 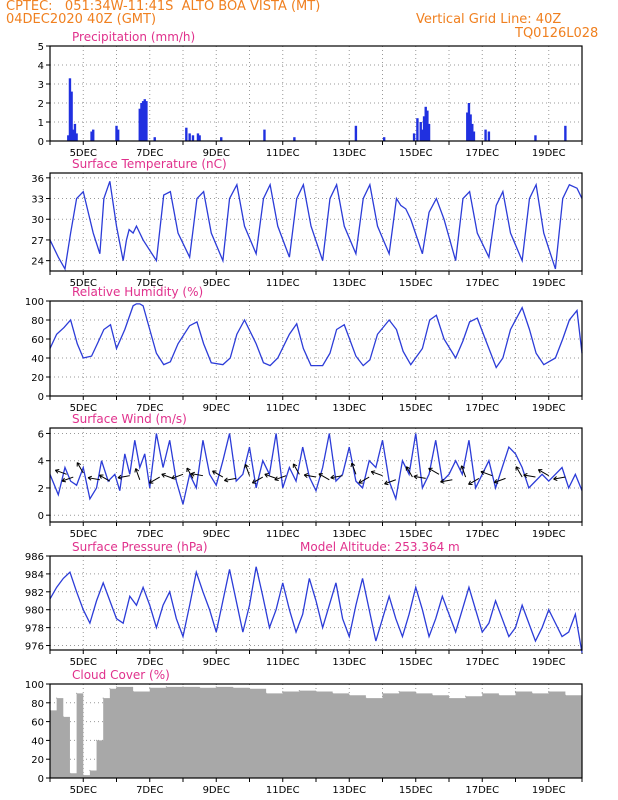 I want to click on temperature-series-line, so click(x=316, y=226).